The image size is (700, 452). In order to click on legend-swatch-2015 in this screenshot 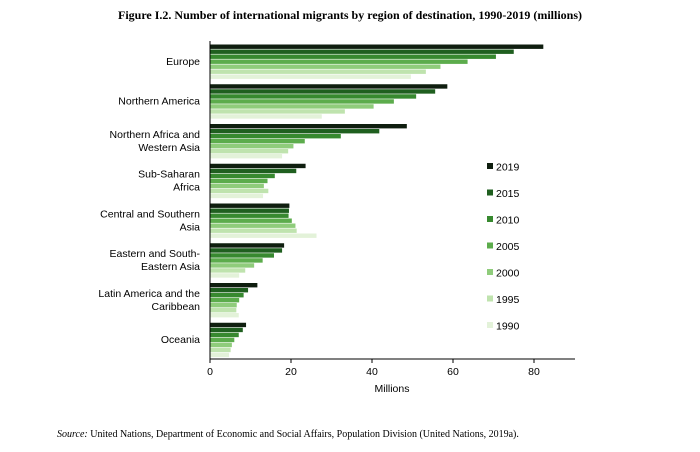, I will do `click(490, 192)`.